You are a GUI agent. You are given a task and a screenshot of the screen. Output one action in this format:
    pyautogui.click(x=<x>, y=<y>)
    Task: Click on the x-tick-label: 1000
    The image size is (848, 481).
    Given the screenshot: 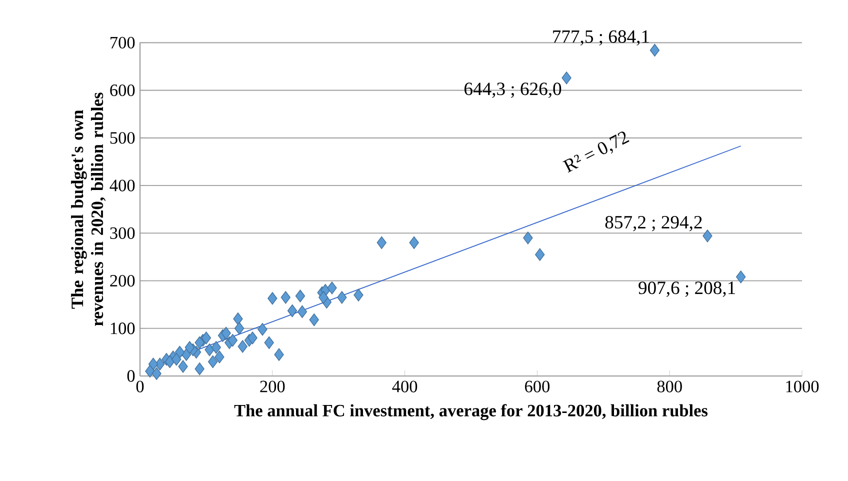 What is the action you would take?
    pyautogui.click(x=802, y=386)
    